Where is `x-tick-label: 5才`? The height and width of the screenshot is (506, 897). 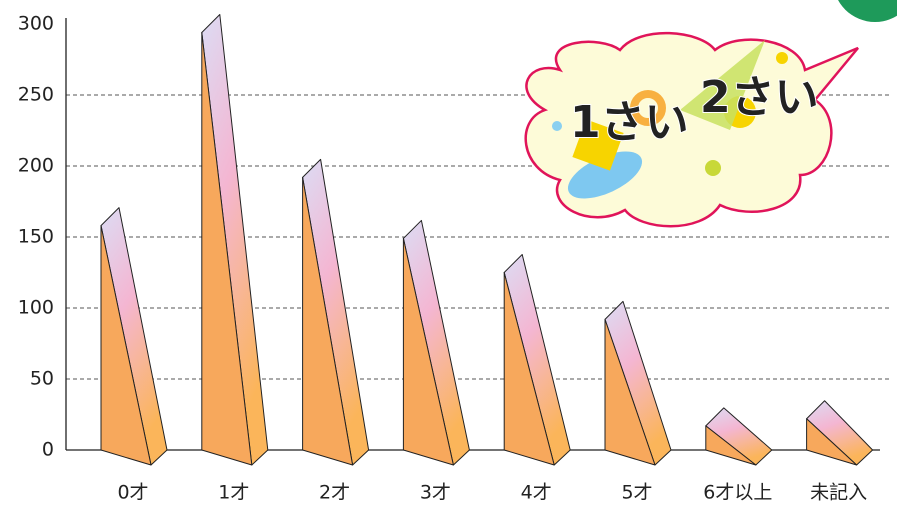
x-tick-label: 5才 is located at coordinates (636, 493).